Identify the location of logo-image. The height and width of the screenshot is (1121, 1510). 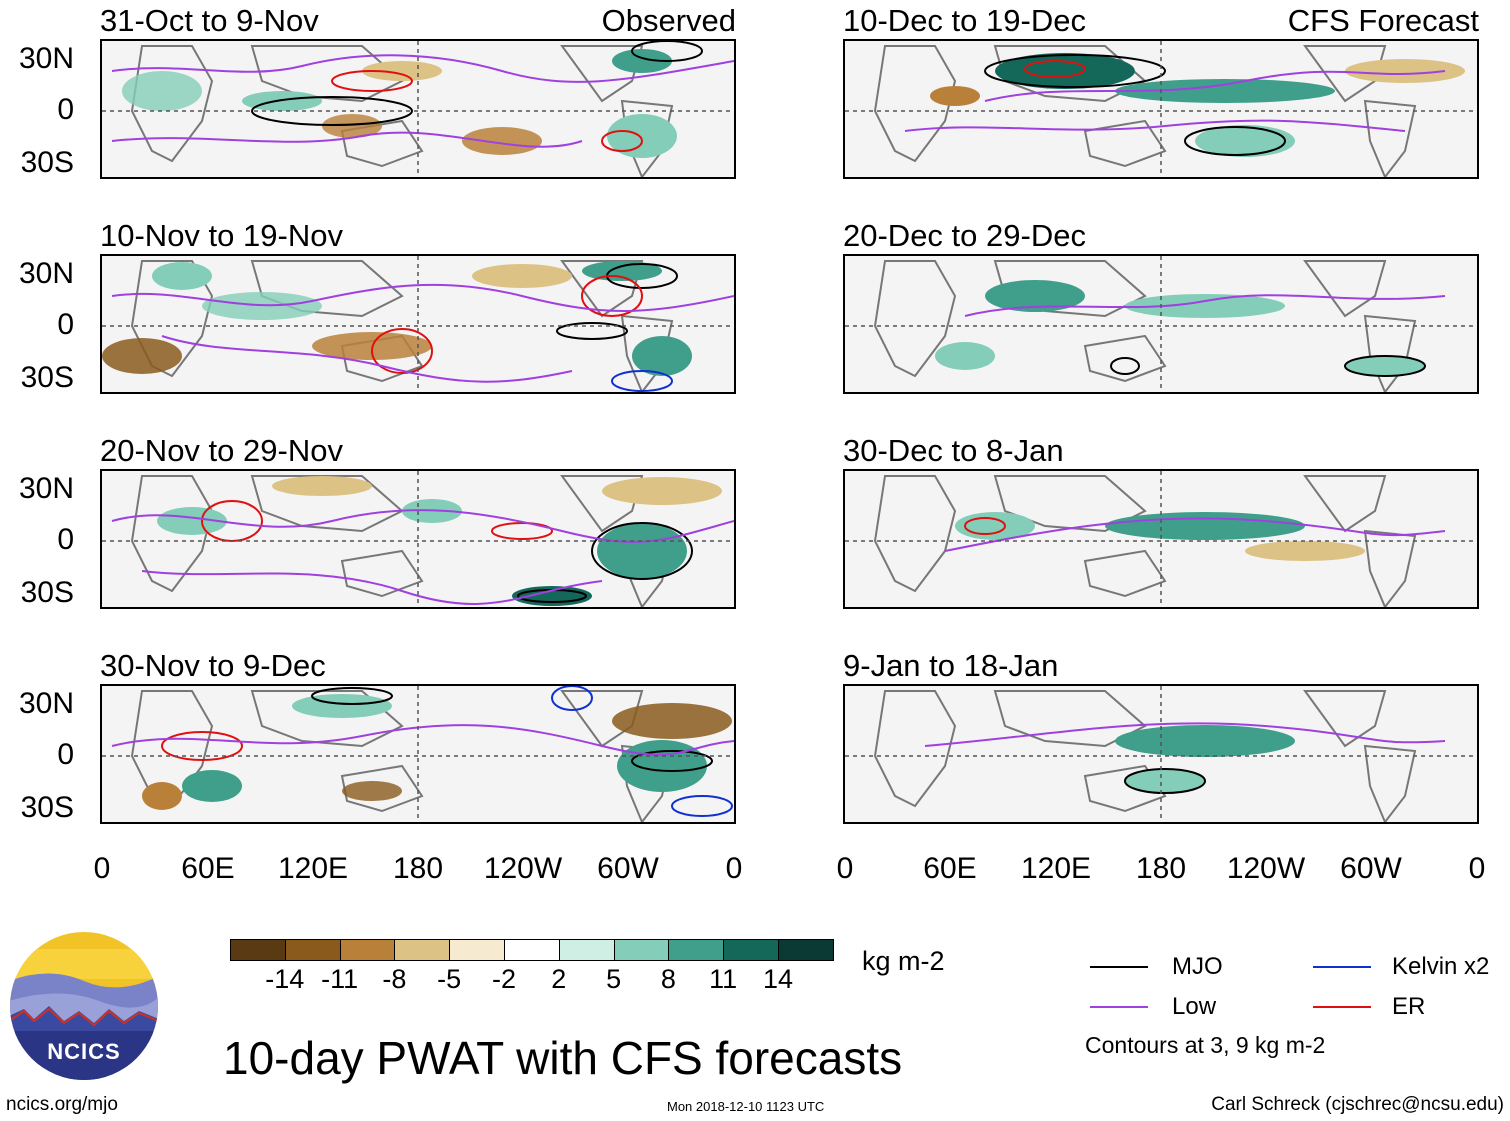
(84, 1006).